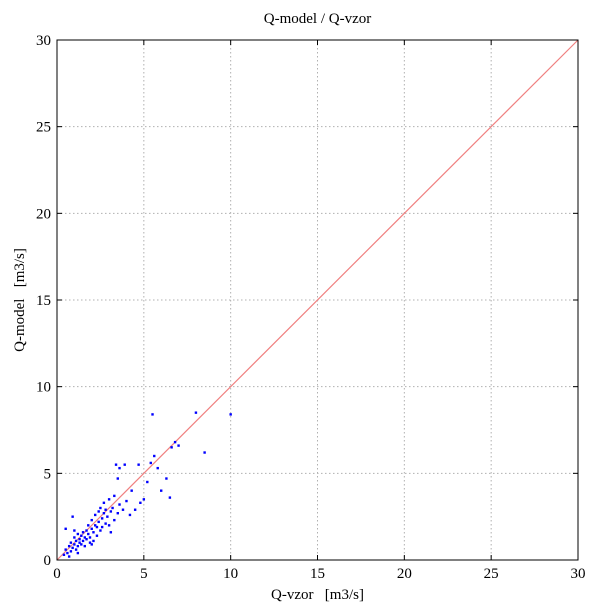 The image size is (589, 610). What do you see at coordinates (230, 574) in the screenshot?
I see `x-tick-label: 10` at bounding box center [230, 574].